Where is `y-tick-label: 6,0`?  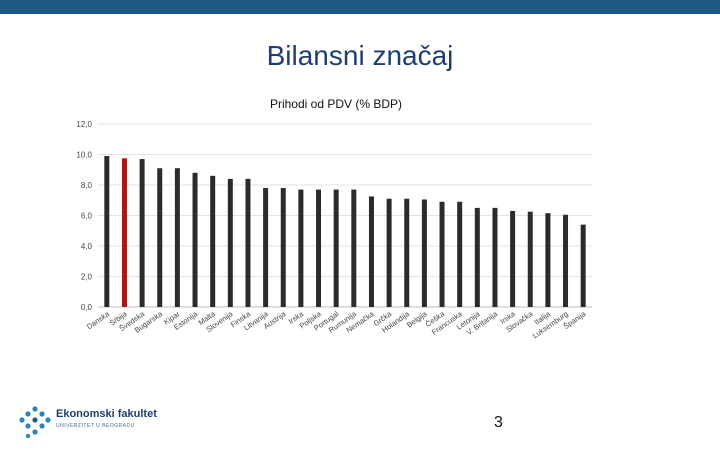
y-tick-label: 6,0 is located at coordinates (87, 216).